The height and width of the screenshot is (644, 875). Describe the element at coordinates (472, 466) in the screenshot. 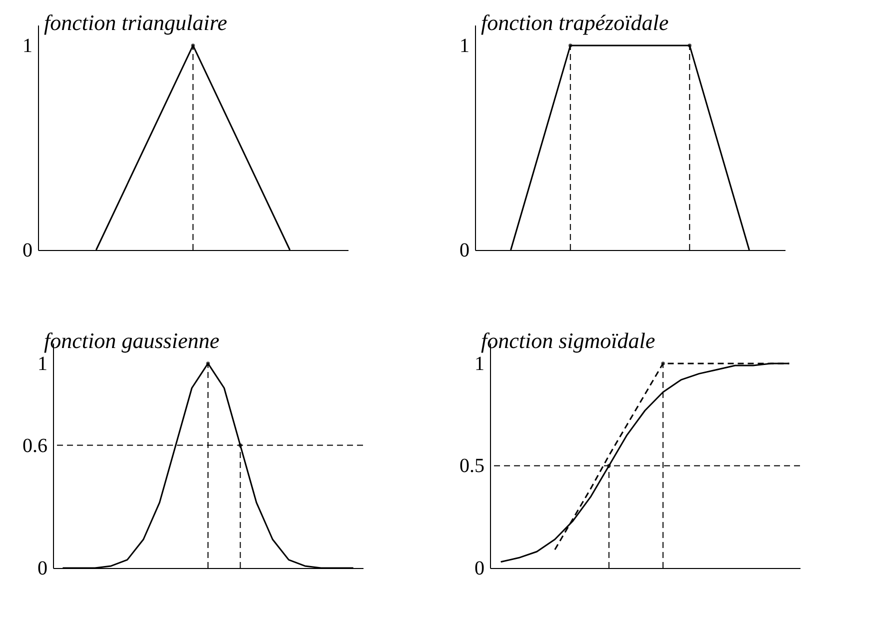

I see `y-tick-label: 0.5` at that location.